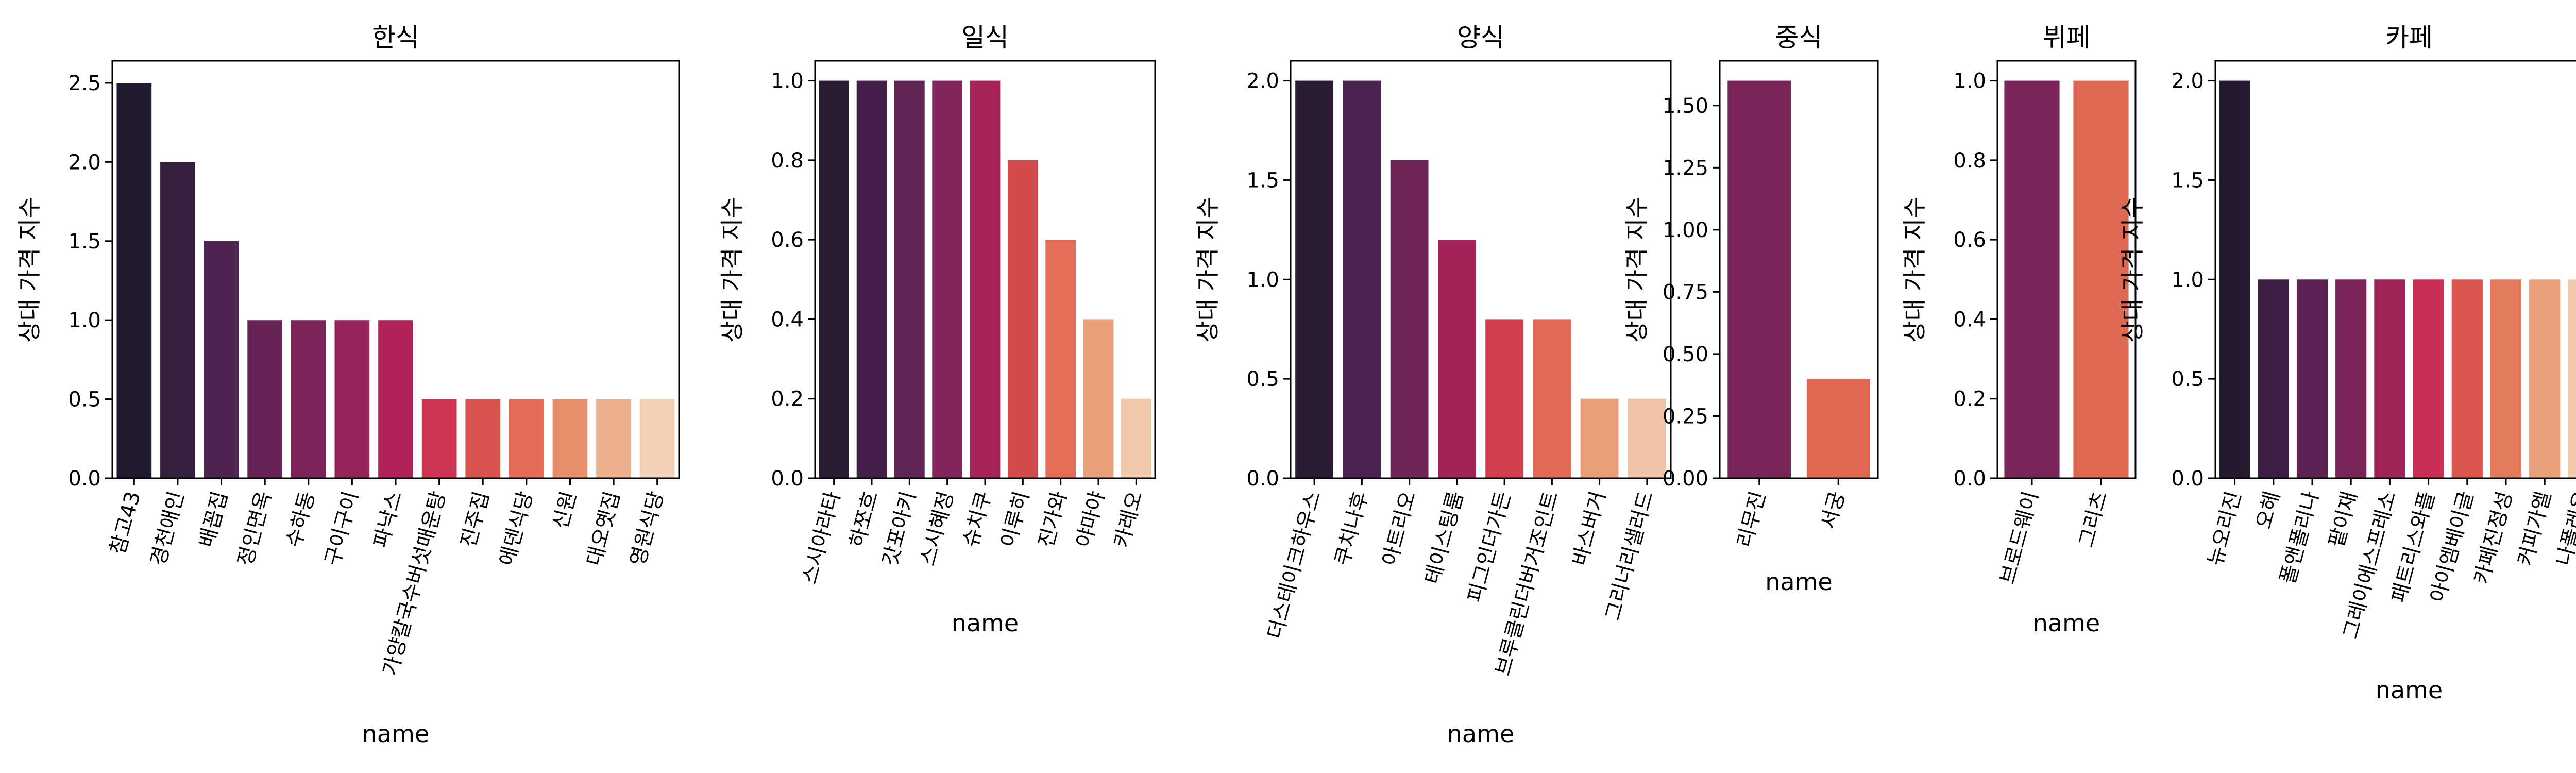  I want to click on x-tick-label: 아트리오, so click(1399, 528).